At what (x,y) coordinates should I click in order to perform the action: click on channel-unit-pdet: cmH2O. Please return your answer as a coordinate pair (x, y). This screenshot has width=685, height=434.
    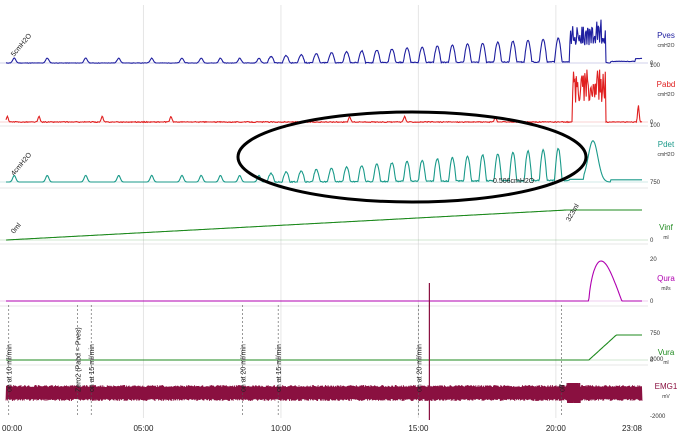
    Looking at the image, I should click on (666, 155).